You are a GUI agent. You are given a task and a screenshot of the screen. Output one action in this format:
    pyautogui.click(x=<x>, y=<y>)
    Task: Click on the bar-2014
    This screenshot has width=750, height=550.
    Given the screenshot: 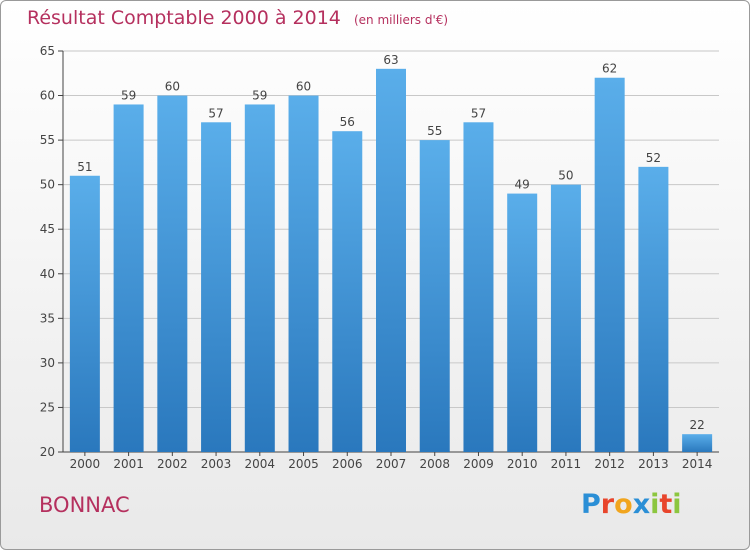 What is the action you would take?
    pyautogui.click(x=697, y=443)
    